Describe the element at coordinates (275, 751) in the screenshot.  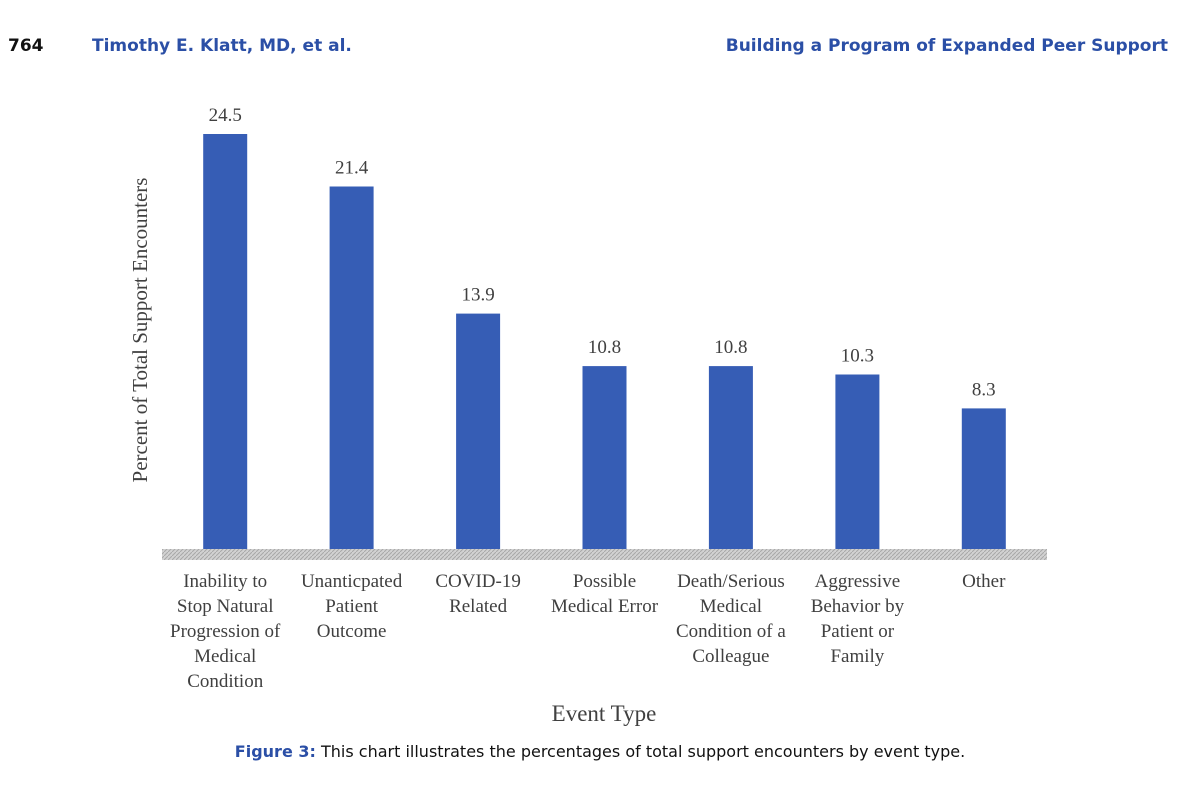
I see `caption-label: Figure 3:` at that location.